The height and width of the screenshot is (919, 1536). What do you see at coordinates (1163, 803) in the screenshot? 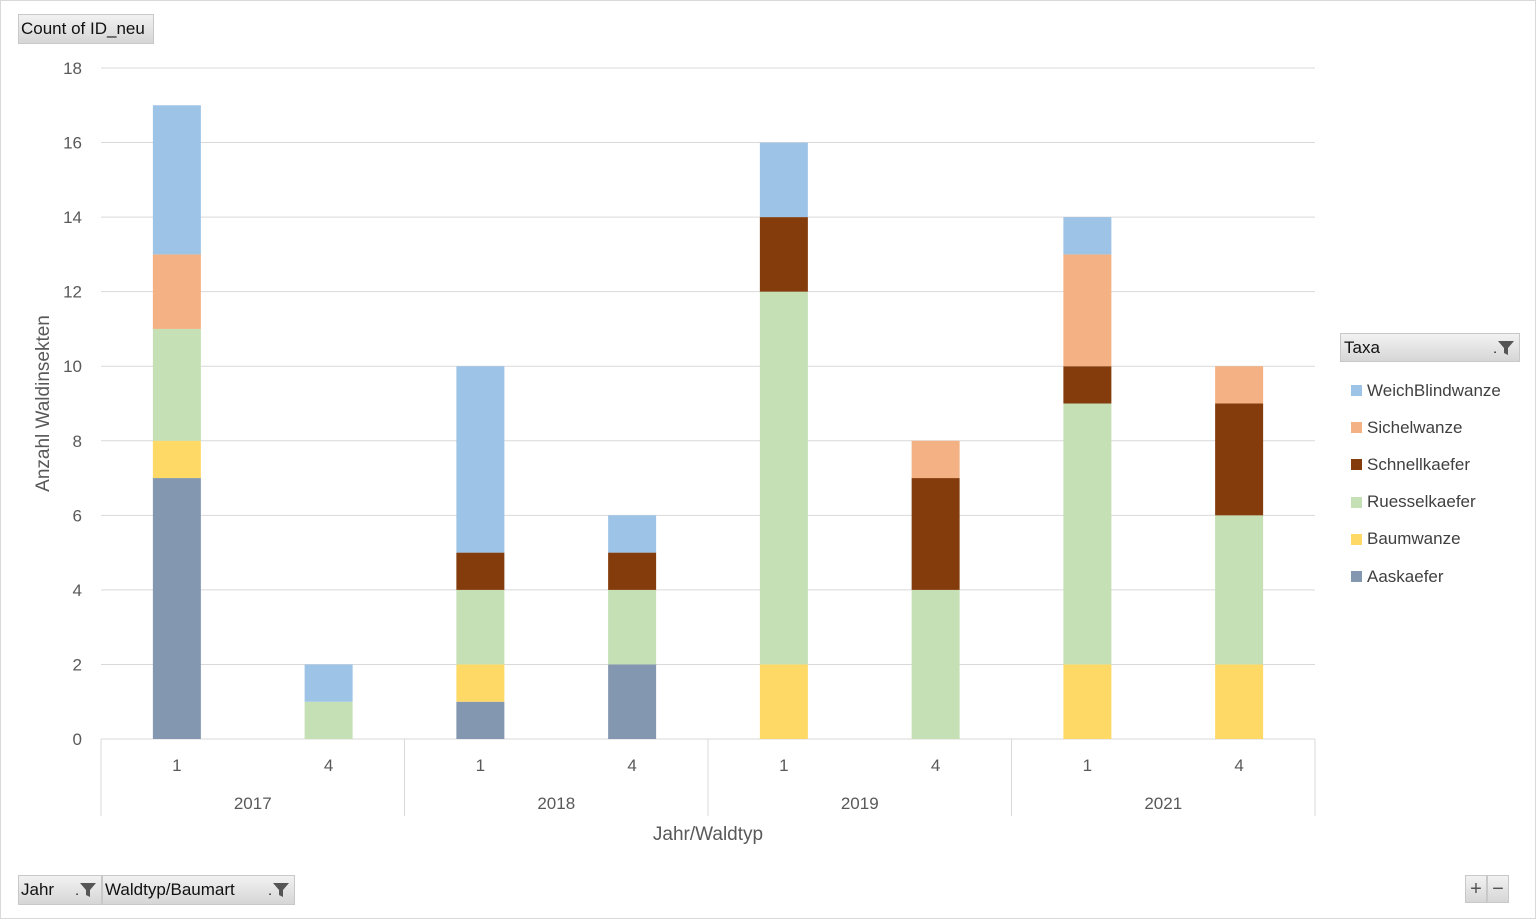
I see `x-group-label: 2021` at bounding box center [1163, 803].